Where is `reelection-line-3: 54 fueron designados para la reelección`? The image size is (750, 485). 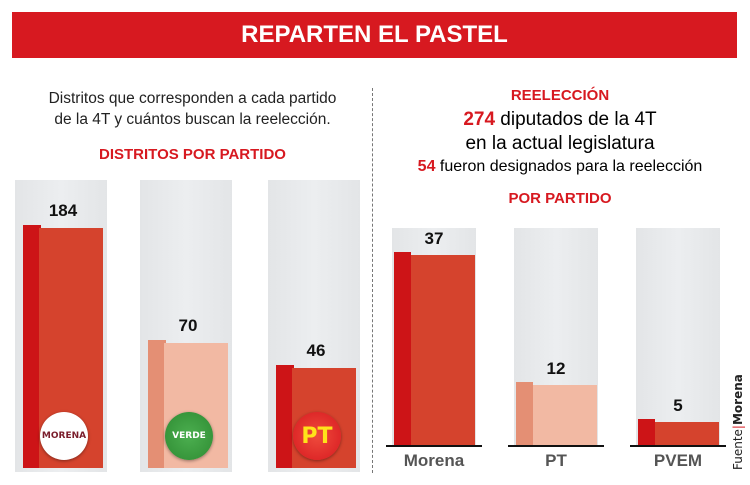
reelection-line-3: 54 fueron designados para la reelección is located at coordinates (560, 167).